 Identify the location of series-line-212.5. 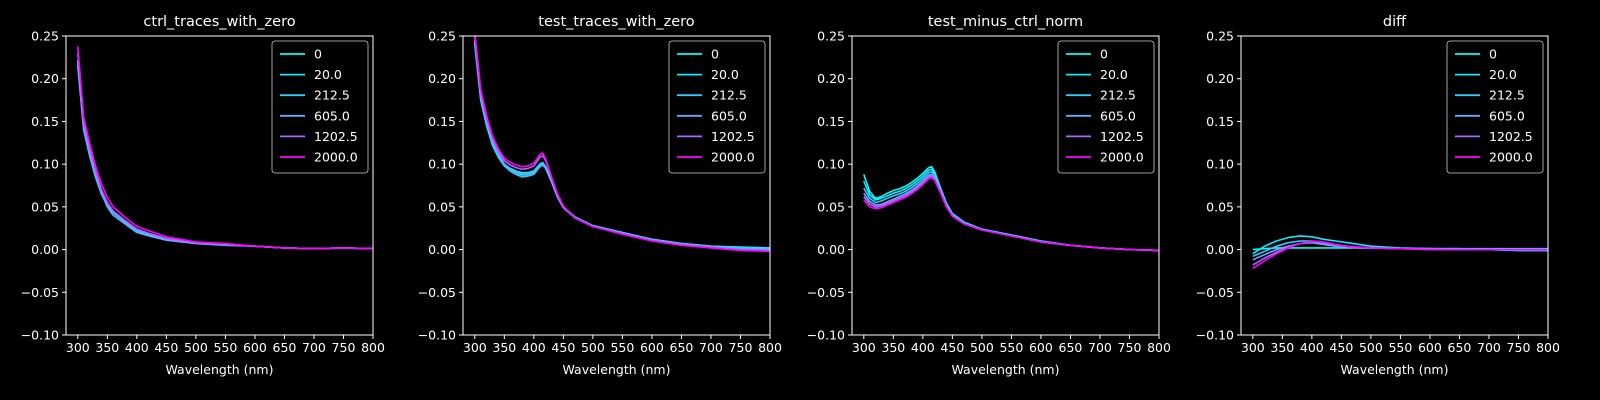
(1011, 211).